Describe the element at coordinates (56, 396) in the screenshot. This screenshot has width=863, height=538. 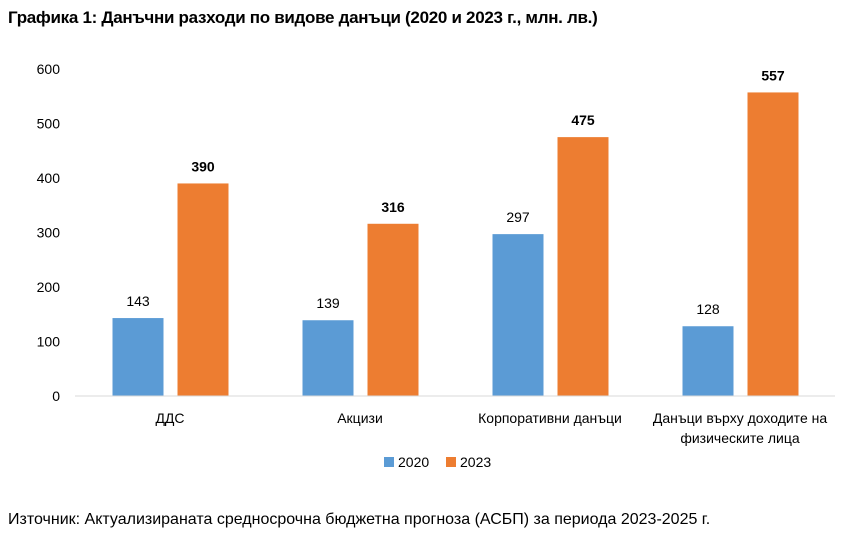
I see `y-tick-label: 0` at that location.